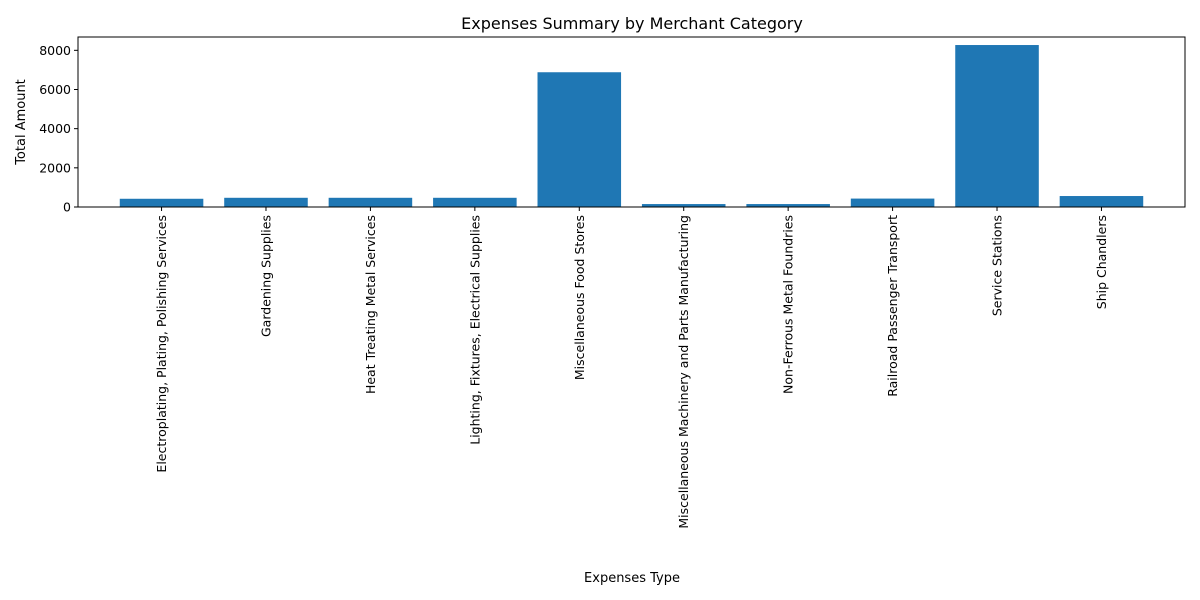  What do you see at coordinates (997, 265) in the screenshot?
I see `x-tick-label: Service Stations` at bounding box center [997, 265].